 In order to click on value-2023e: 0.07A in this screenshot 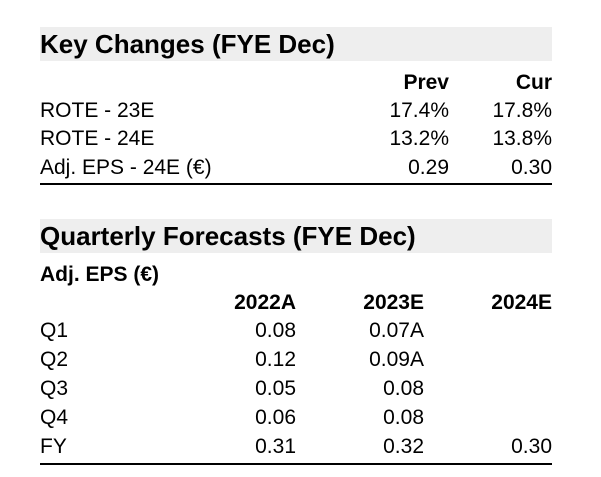, I will do `click(396, 330)`.